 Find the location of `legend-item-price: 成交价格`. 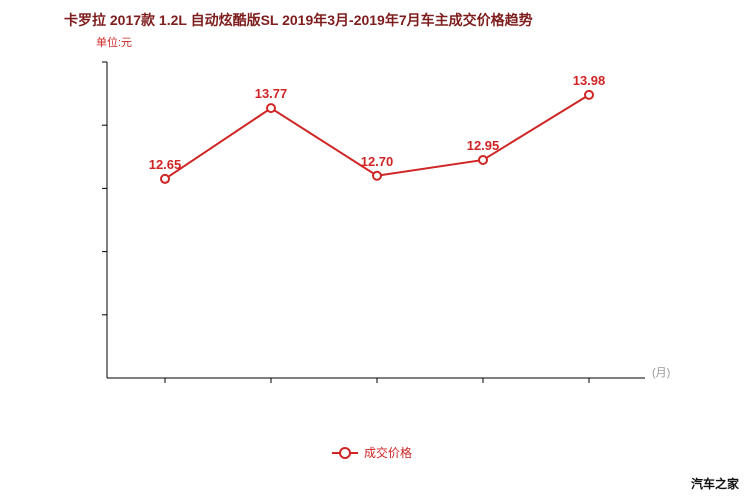

legend-item-price: 成交价格 is located at coordinates (371, 452).